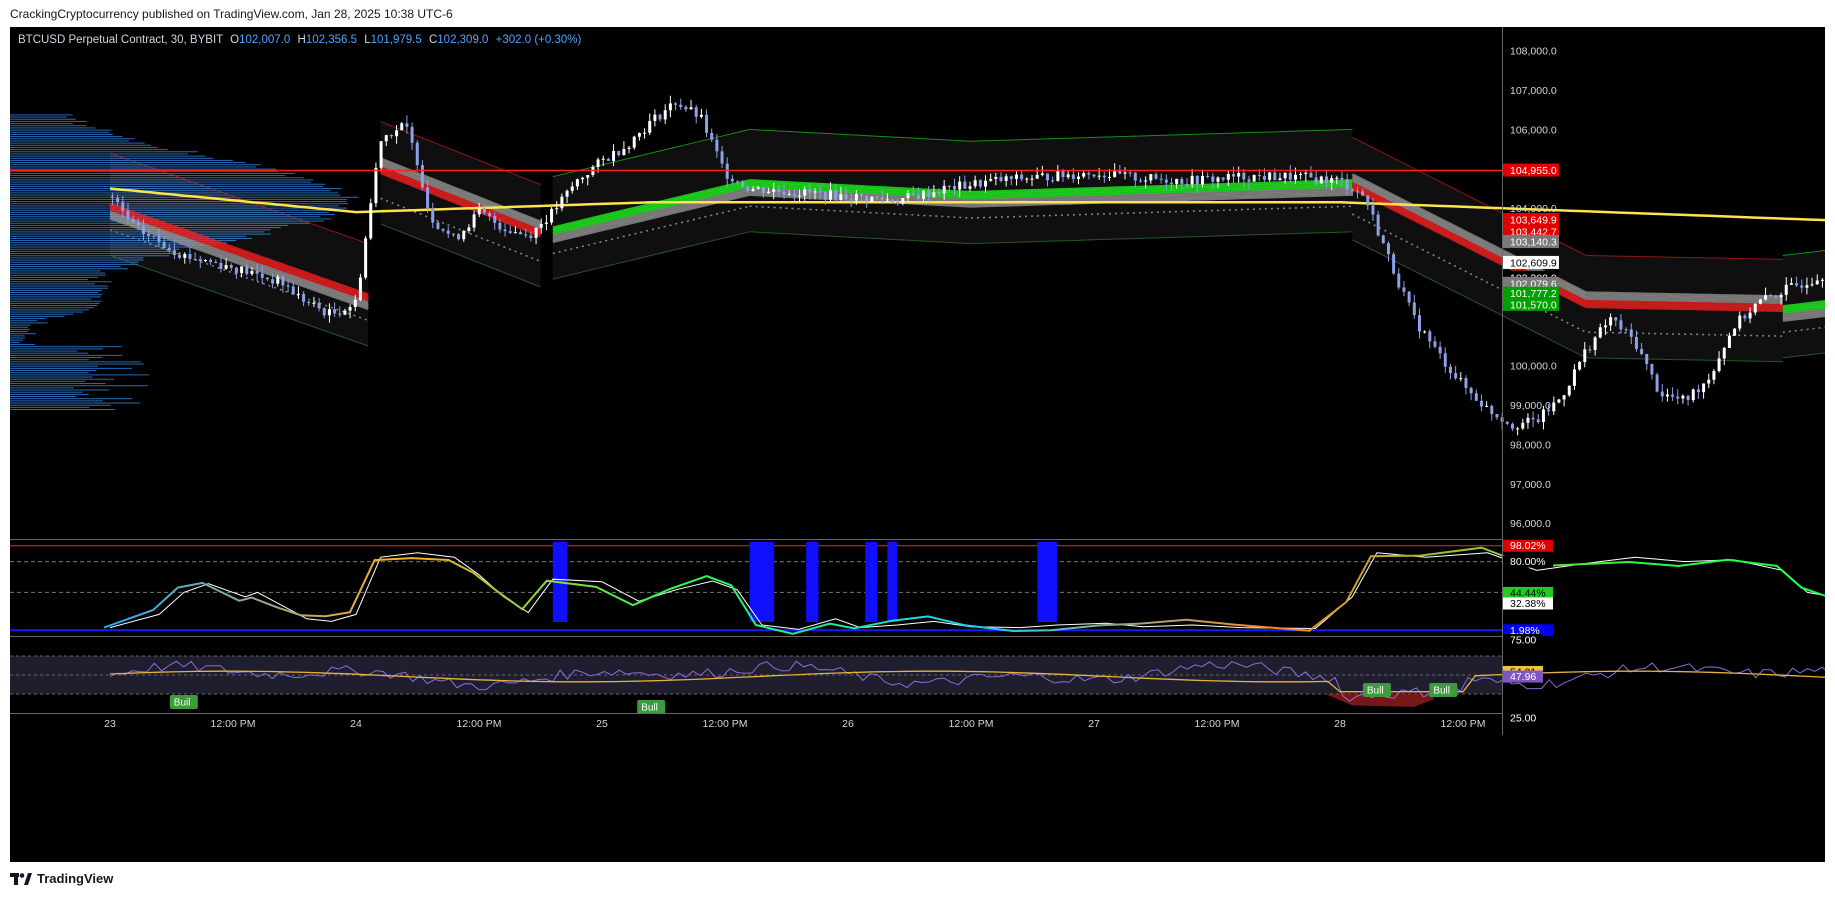  Describe the element at coordinates (61, 878) in the screenshot. I see `tradingview-logo: TradingView` at that location.